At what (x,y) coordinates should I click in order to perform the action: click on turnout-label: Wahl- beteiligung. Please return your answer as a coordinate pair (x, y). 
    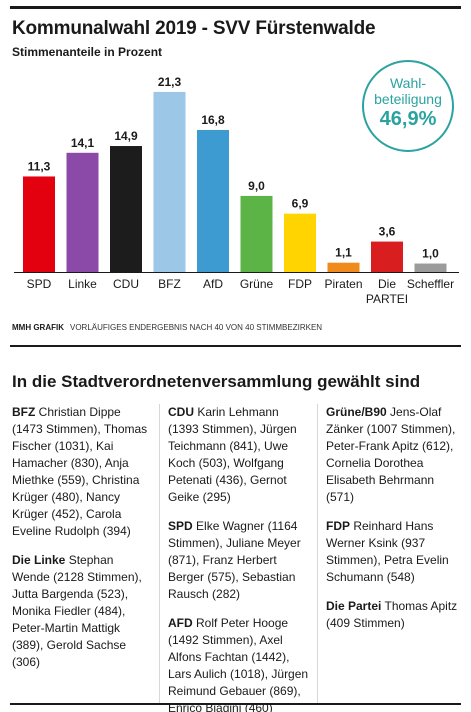
    Looking at the image, I should click on (408, 91).